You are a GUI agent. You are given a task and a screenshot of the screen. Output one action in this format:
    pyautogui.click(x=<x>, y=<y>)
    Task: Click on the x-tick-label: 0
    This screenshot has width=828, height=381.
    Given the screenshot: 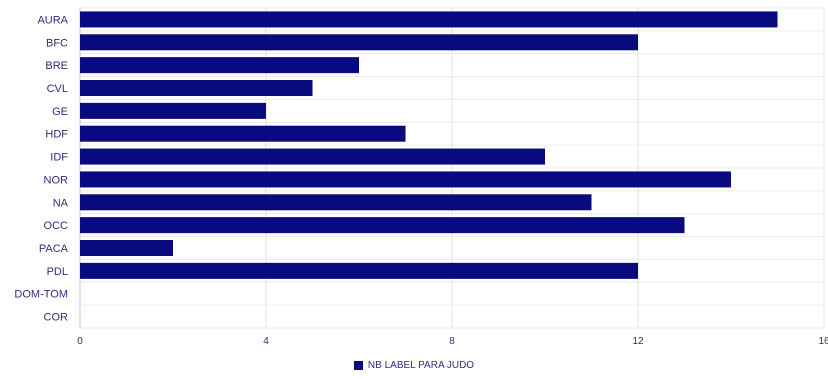 What is the action you would take?
    pyautogui.click(x=80, y=341)
    